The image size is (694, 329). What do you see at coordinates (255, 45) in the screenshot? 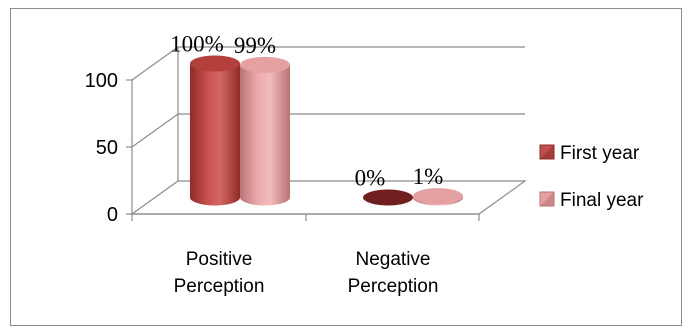
I see `data-label: 99%` at bounding box center [255, 45].